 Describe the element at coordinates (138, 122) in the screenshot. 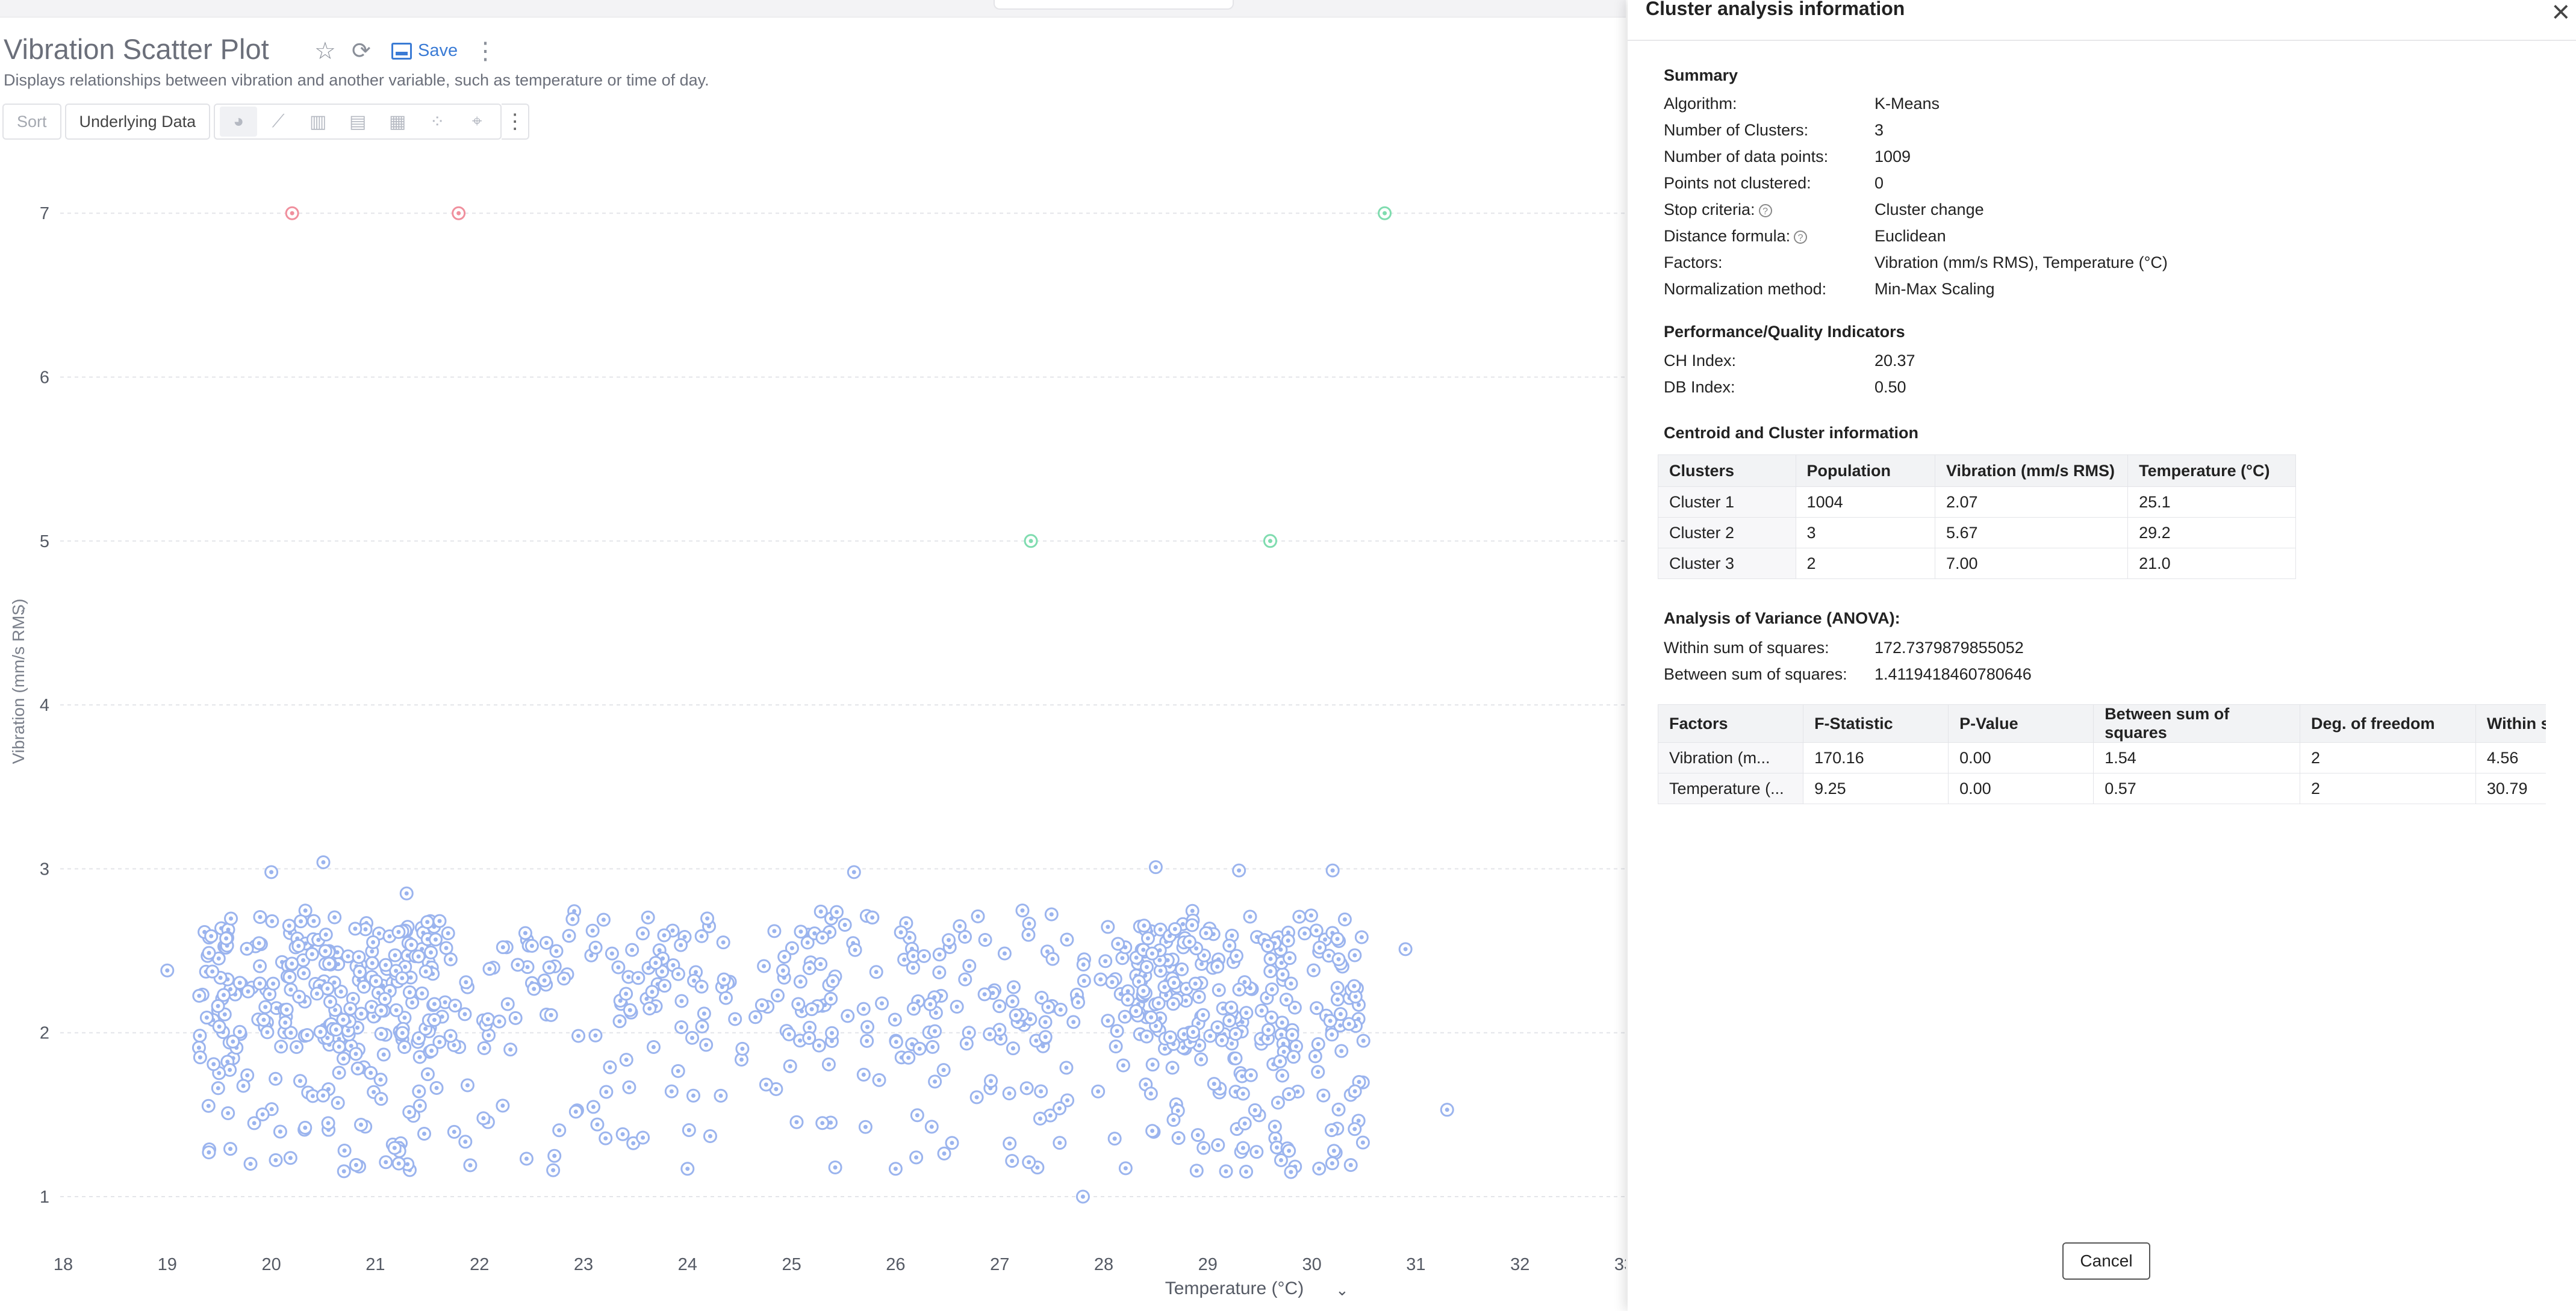

I see `underlying-data-button: Underlying Data` at that location.